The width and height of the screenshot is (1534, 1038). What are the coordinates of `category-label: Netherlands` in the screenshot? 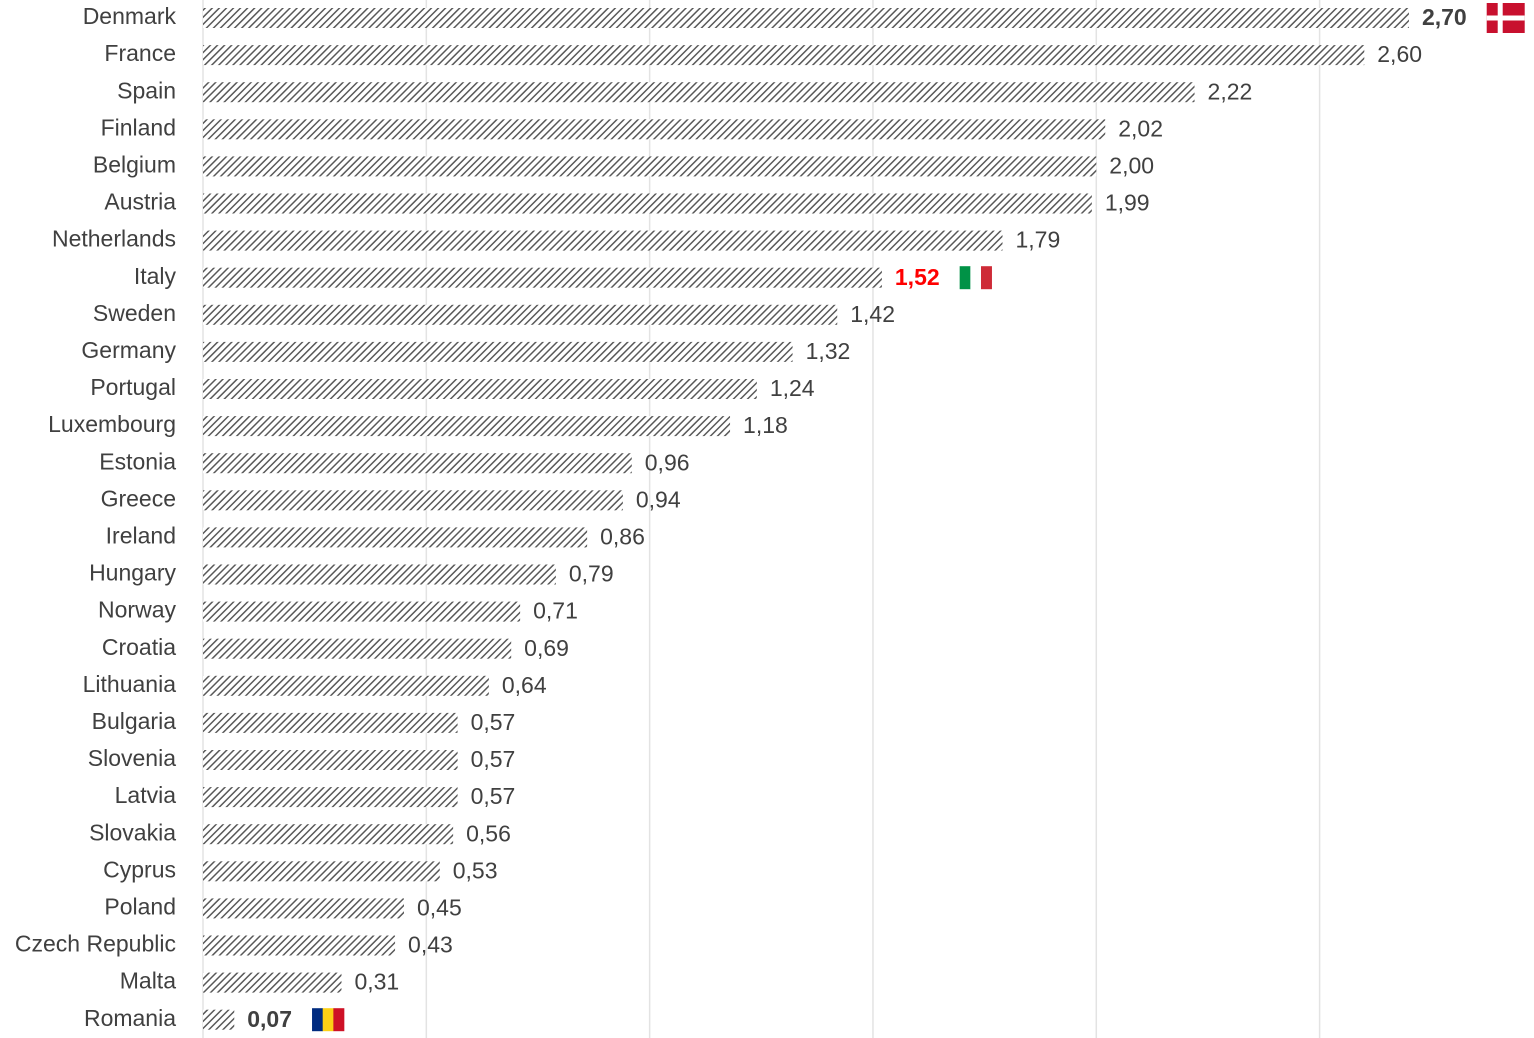 It's located at (114, 239).